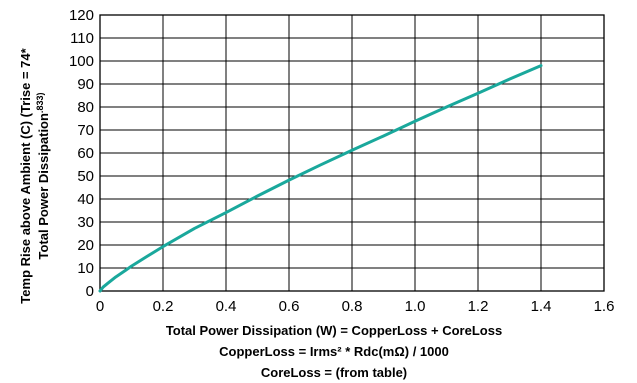  What do you see at coordinates (226, 306) in the screenshot?
I see `x-tick-label: 0.4` at bounding box center [226, 306].